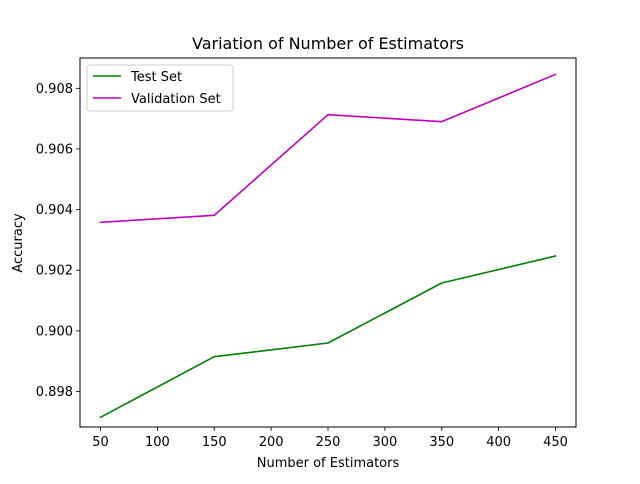 This screenshot has width=640, height=484. I want to click on legend: Test Set Validation Set, so click(160, 88).